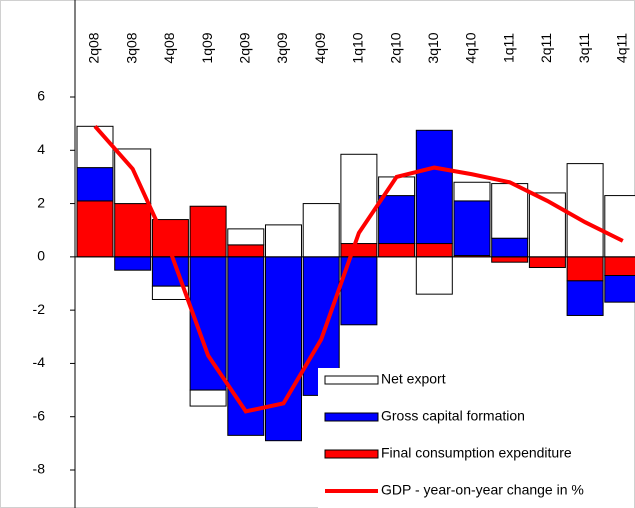 This screenshot has width=635, height=508. Describe the element at coordinates (39, 362) in the screenshot. I see `y-tick-label: -4` at that location.